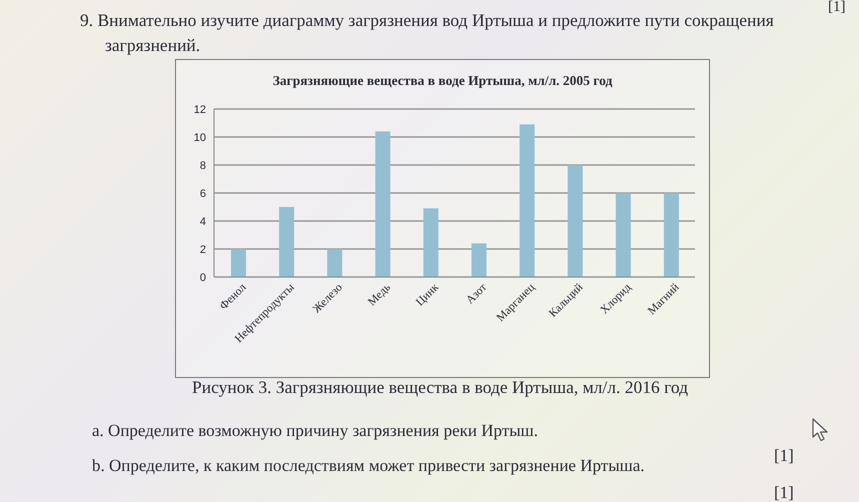 Image resolution: width=859 pixels, height=502 pixels. I want to click on y-tick-label: 12, so click(200, 110).